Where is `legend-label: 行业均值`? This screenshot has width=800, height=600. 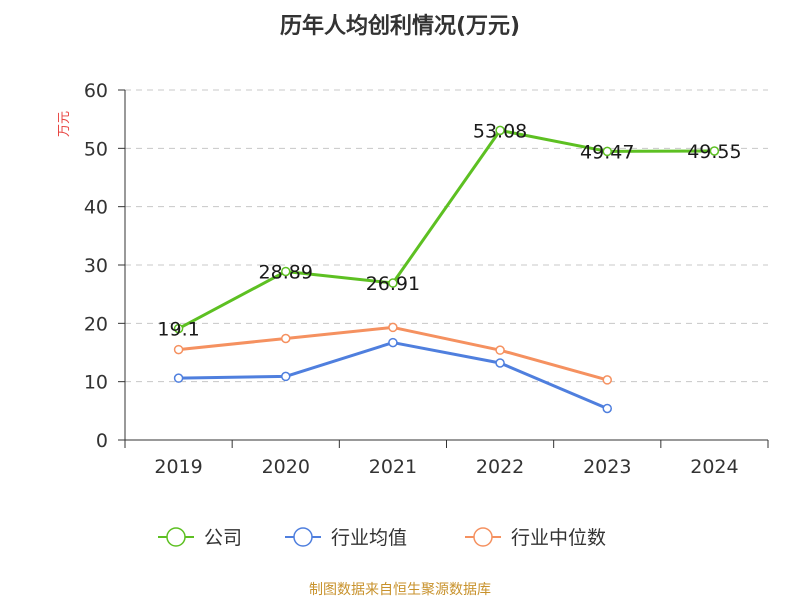
legend-label: 行业均值 is located at coordinates (369, 538).